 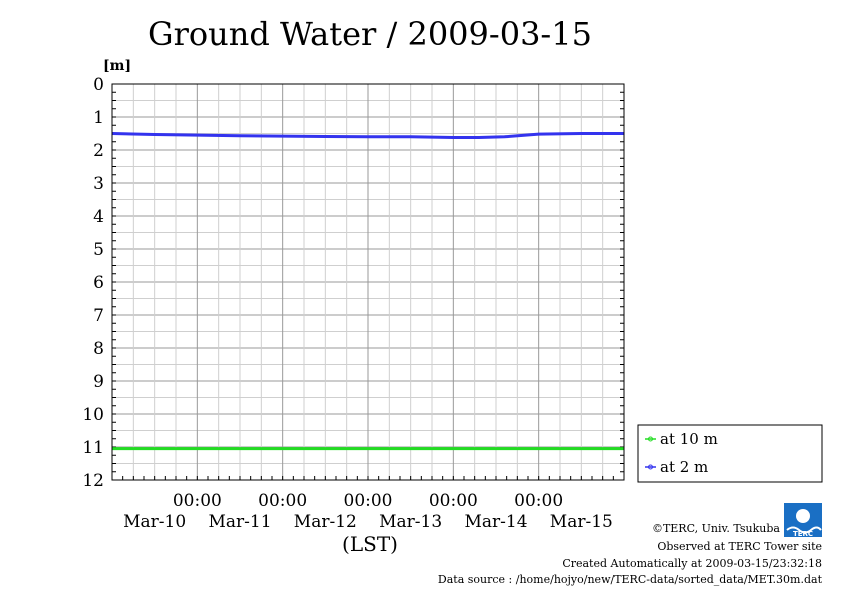 I want to click on x-axis-label: (LST), so click(x=370, y=544).